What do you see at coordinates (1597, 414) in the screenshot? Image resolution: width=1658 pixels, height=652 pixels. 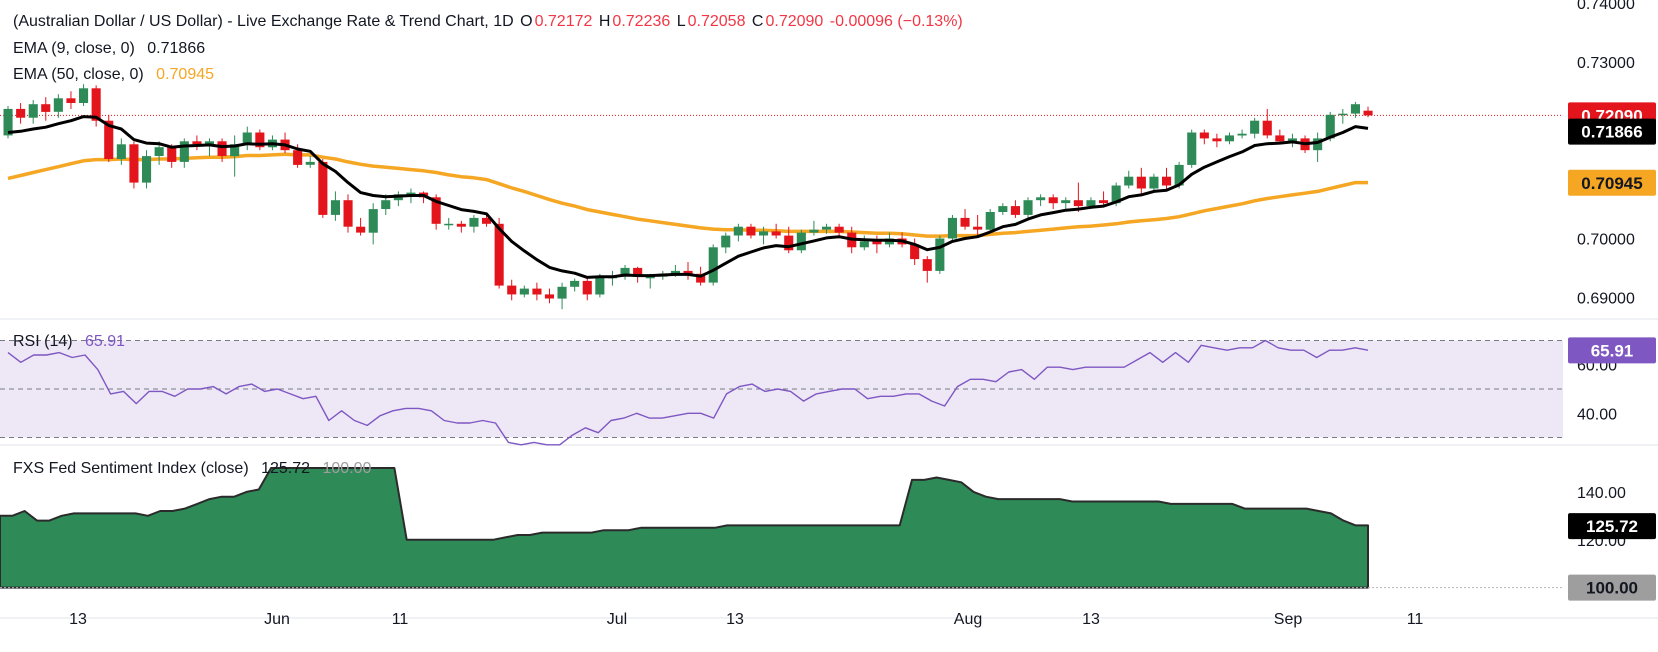 I see `rsi-tick-label: 40.00` at bounding box center [1597, 414].